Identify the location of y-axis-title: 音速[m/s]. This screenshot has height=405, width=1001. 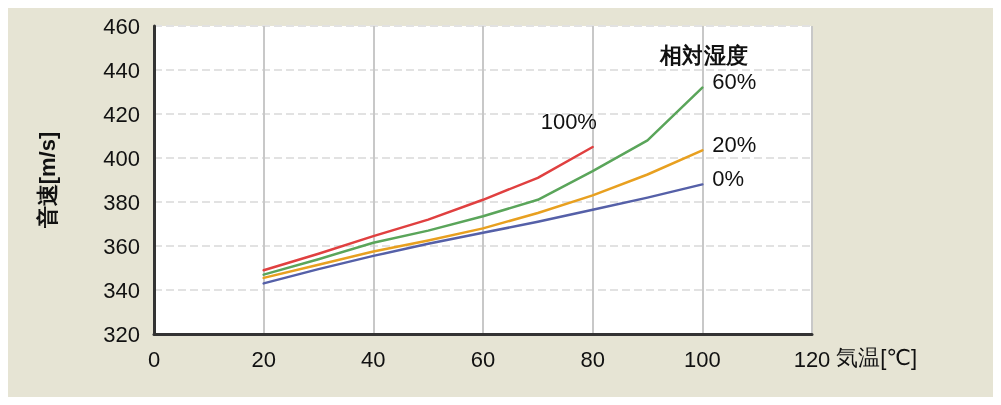
(47, 180).